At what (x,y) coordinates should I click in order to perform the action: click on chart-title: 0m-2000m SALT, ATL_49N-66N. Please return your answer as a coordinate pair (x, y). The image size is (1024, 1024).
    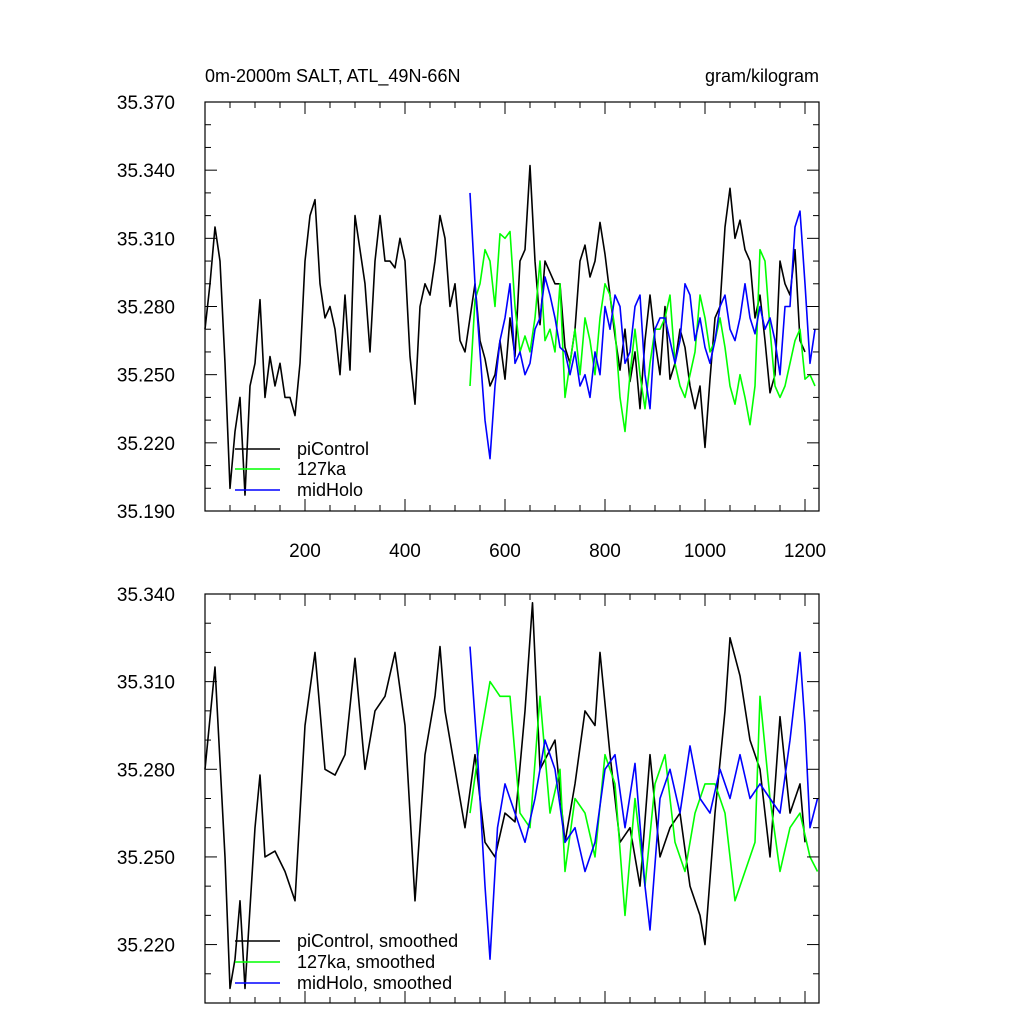
    Looking at the image, I should click on (332, 76).